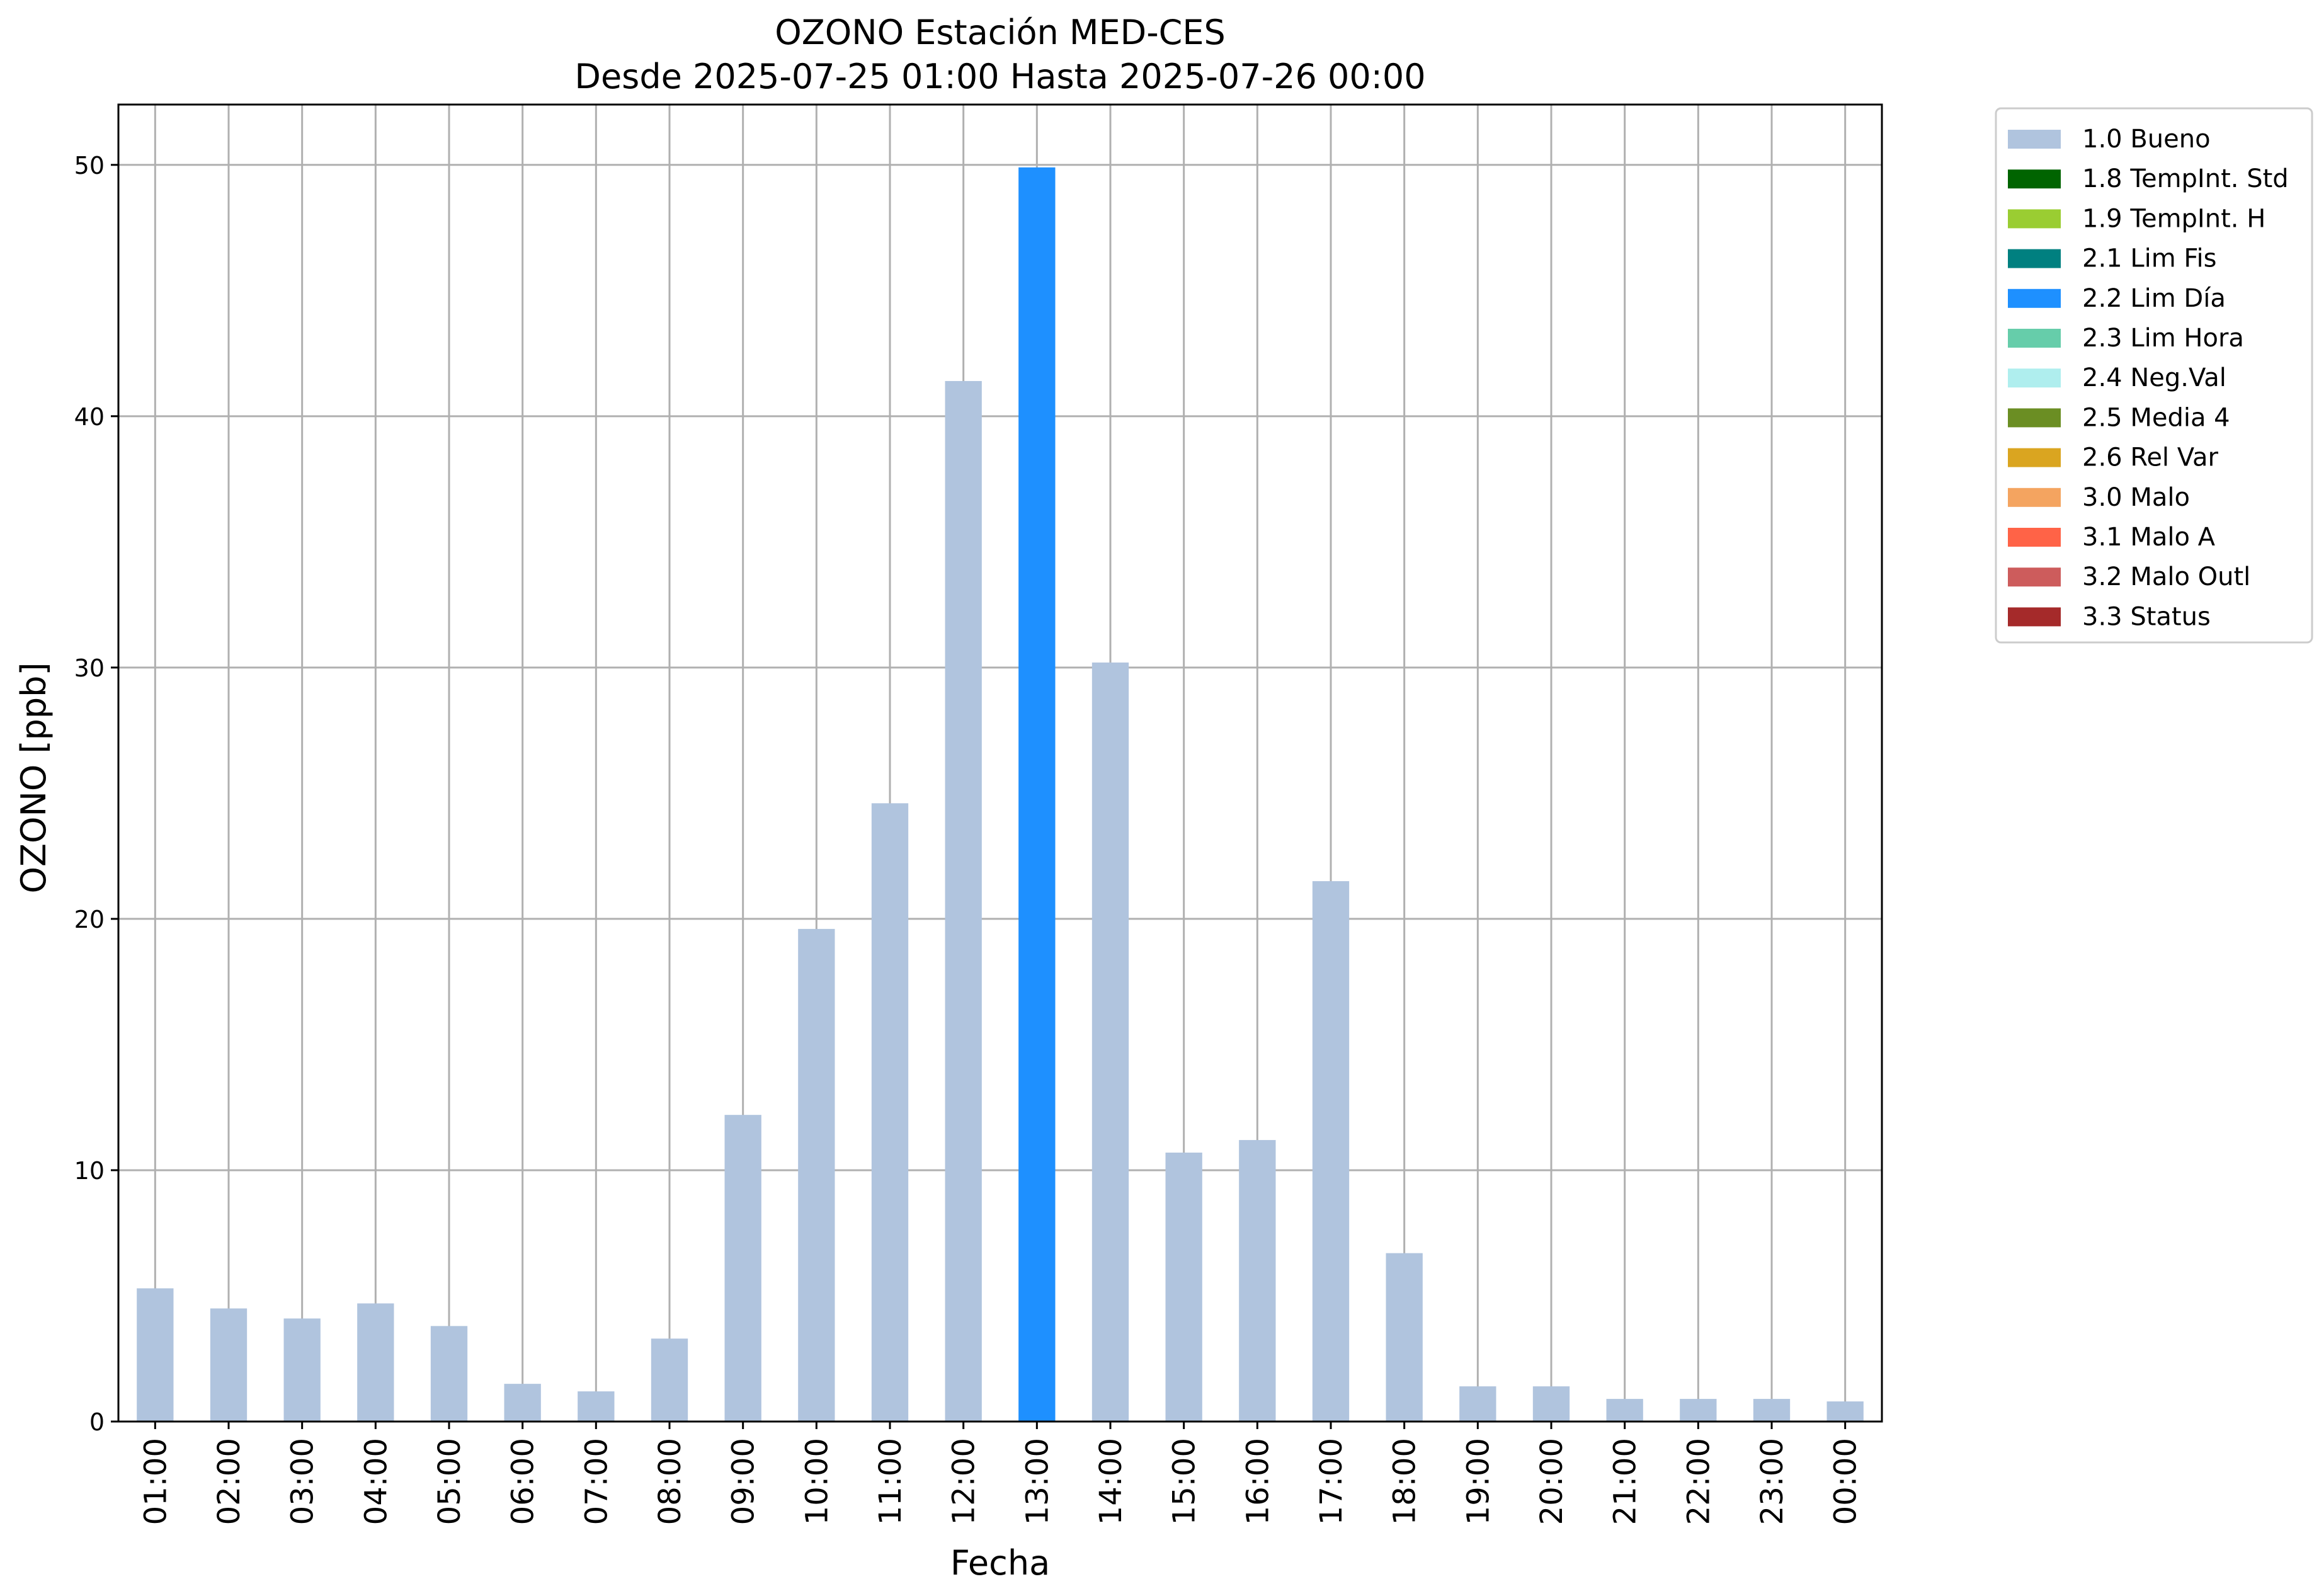 This screenshot has width=2319, height=1596. I want to click on legend-label: 1.8 TempInt. Std, so click(2185, 178).